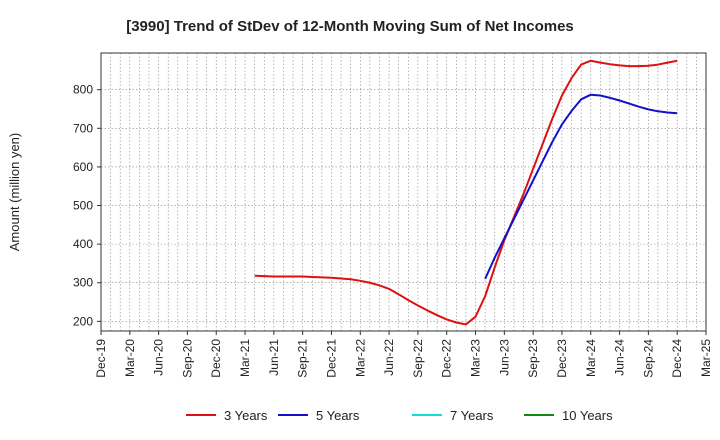  What do you see at coordinates (360, 358) in the screenshot?
I see `x-tick-label: Mar-22` at bounding box center [360, 358].